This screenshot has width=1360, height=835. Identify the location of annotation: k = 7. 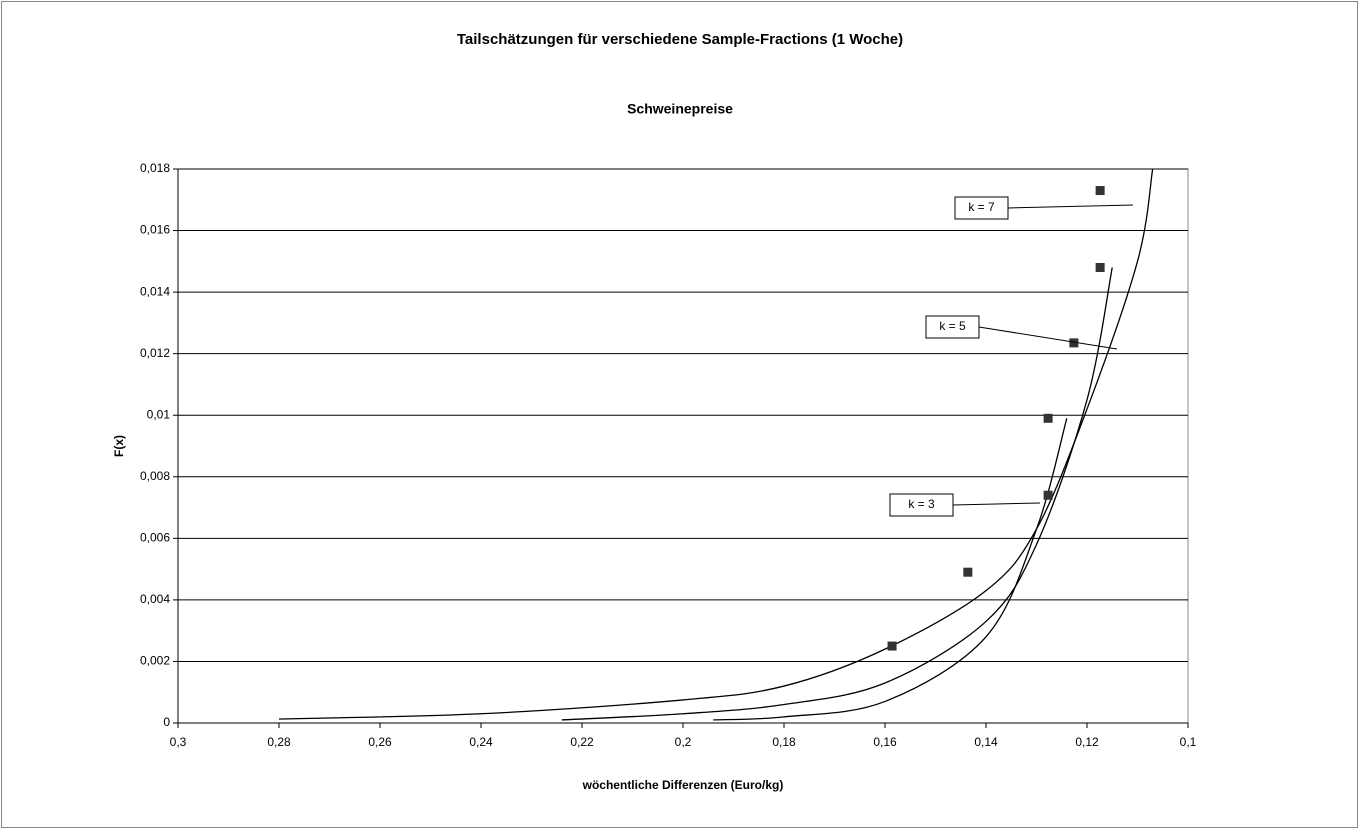
(981, 207).